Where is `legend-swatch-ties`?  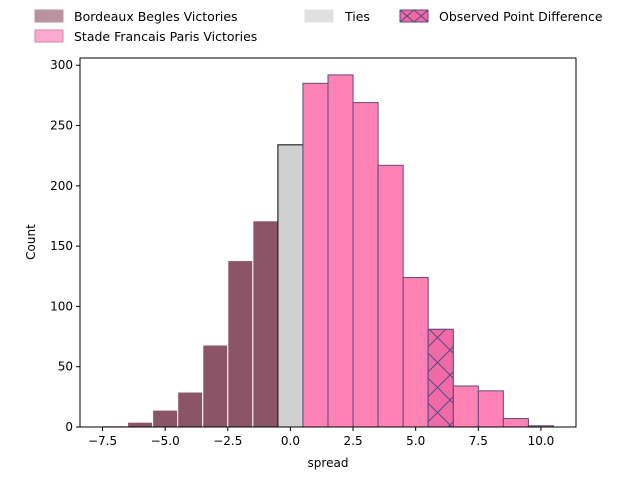 legend-swatch-ties is located at coordinates (319, 16).